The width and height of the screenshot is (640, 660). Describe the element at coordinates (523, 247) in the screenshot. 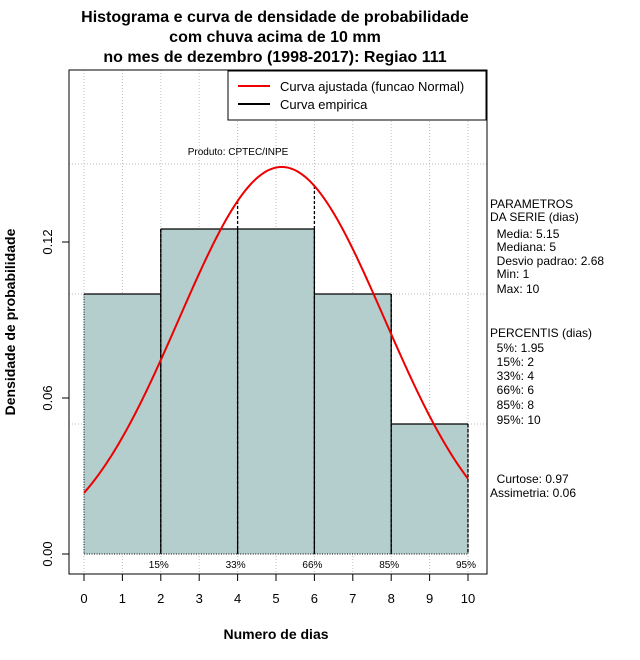

I see `param-line-3: Mediana: 5` at that location.